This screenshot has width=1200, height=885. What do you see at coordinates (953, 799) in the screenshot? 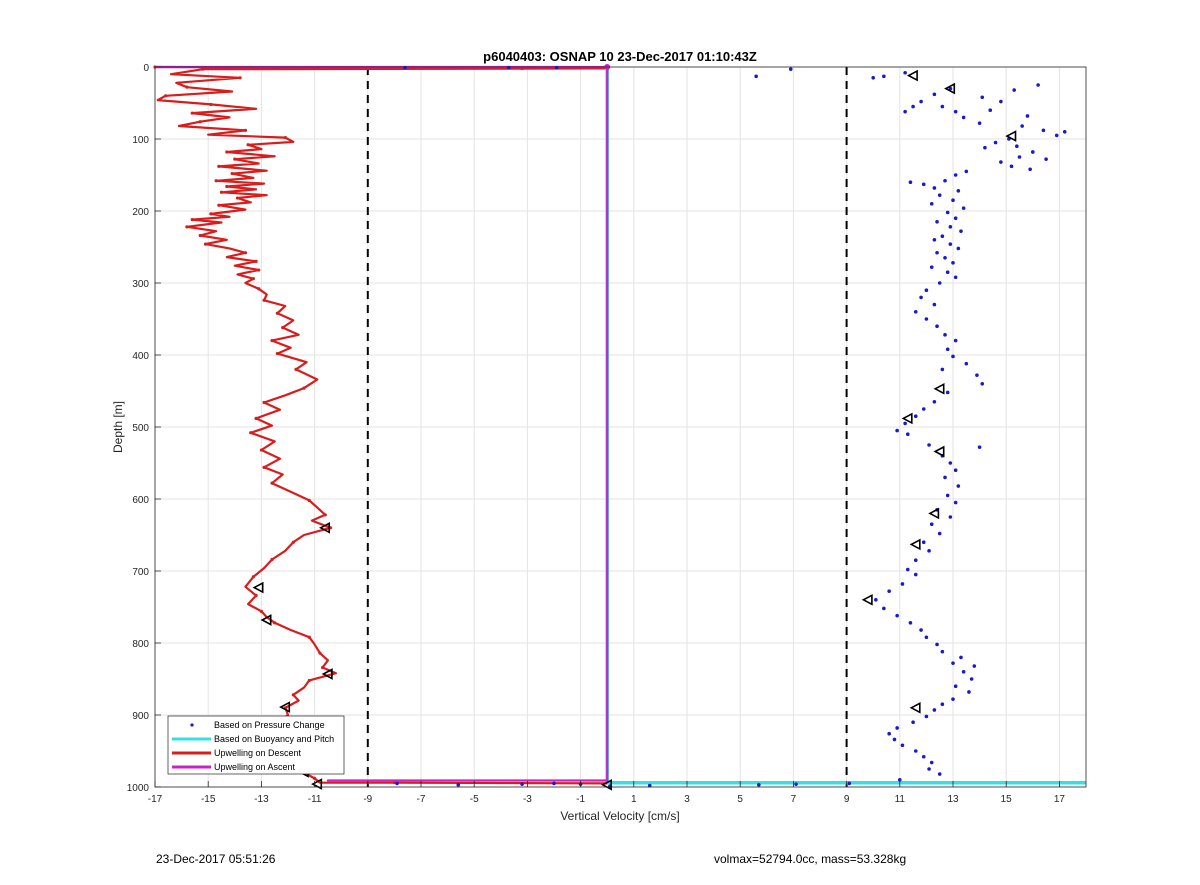
I see `x-tick-label: 13` at bounding box center [953, 799].